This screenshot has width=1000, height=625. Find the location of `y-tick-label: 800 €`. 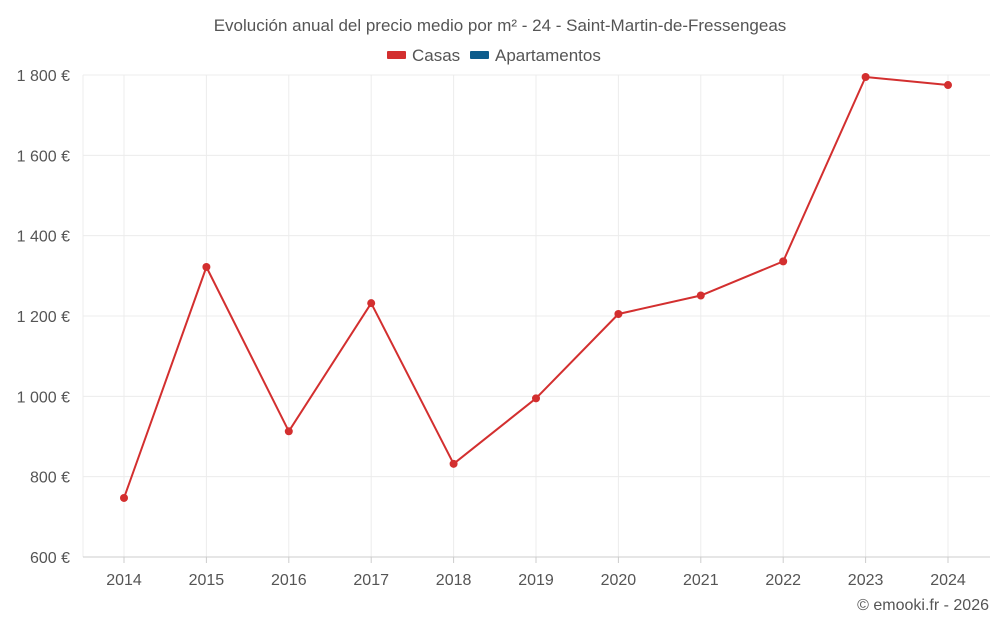

y-tick-label: 800 € is located at coordinates (50, 478).